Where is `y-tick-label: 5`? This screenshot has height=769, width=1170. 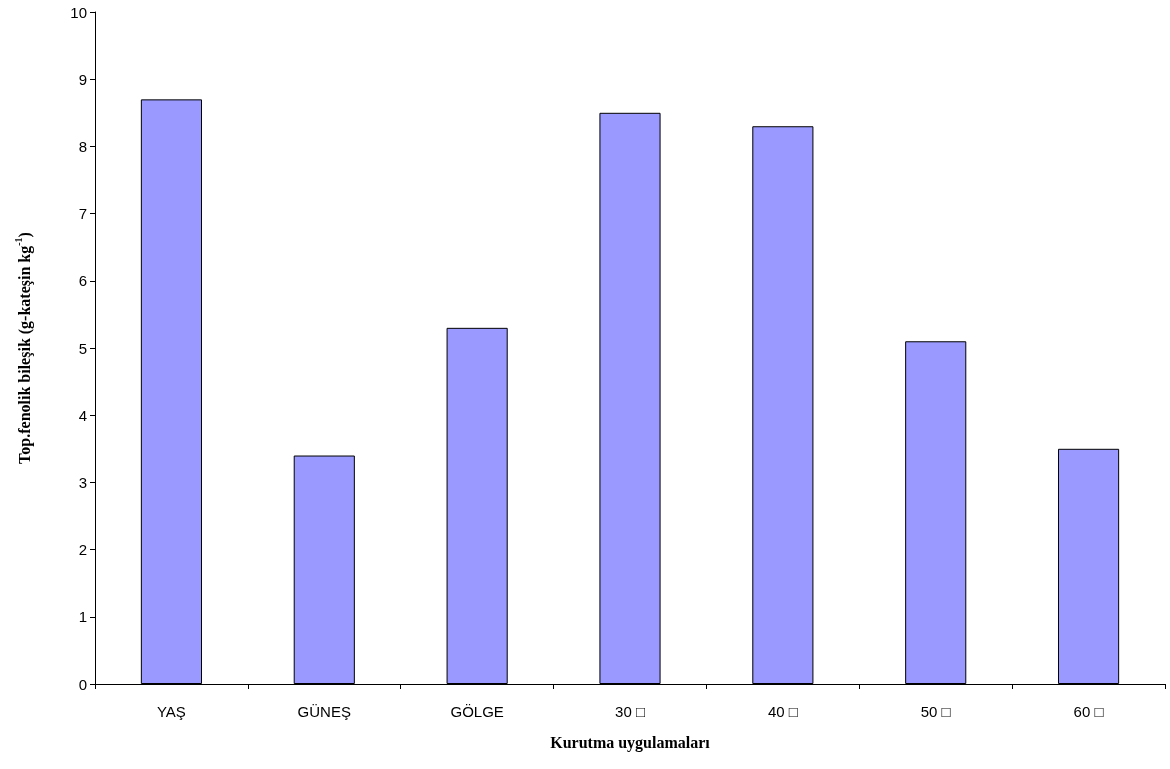 y-tick-label: 5 is located at coordinates (82, 348).